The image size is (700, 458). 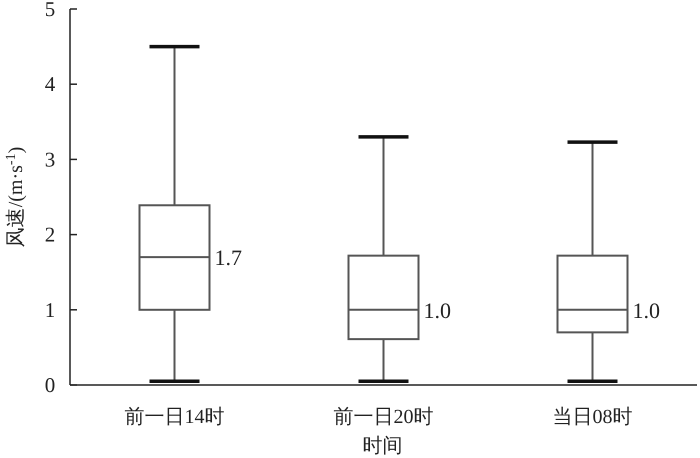 I want to click on y-tick-label: 4, so click(x=50, y=84).